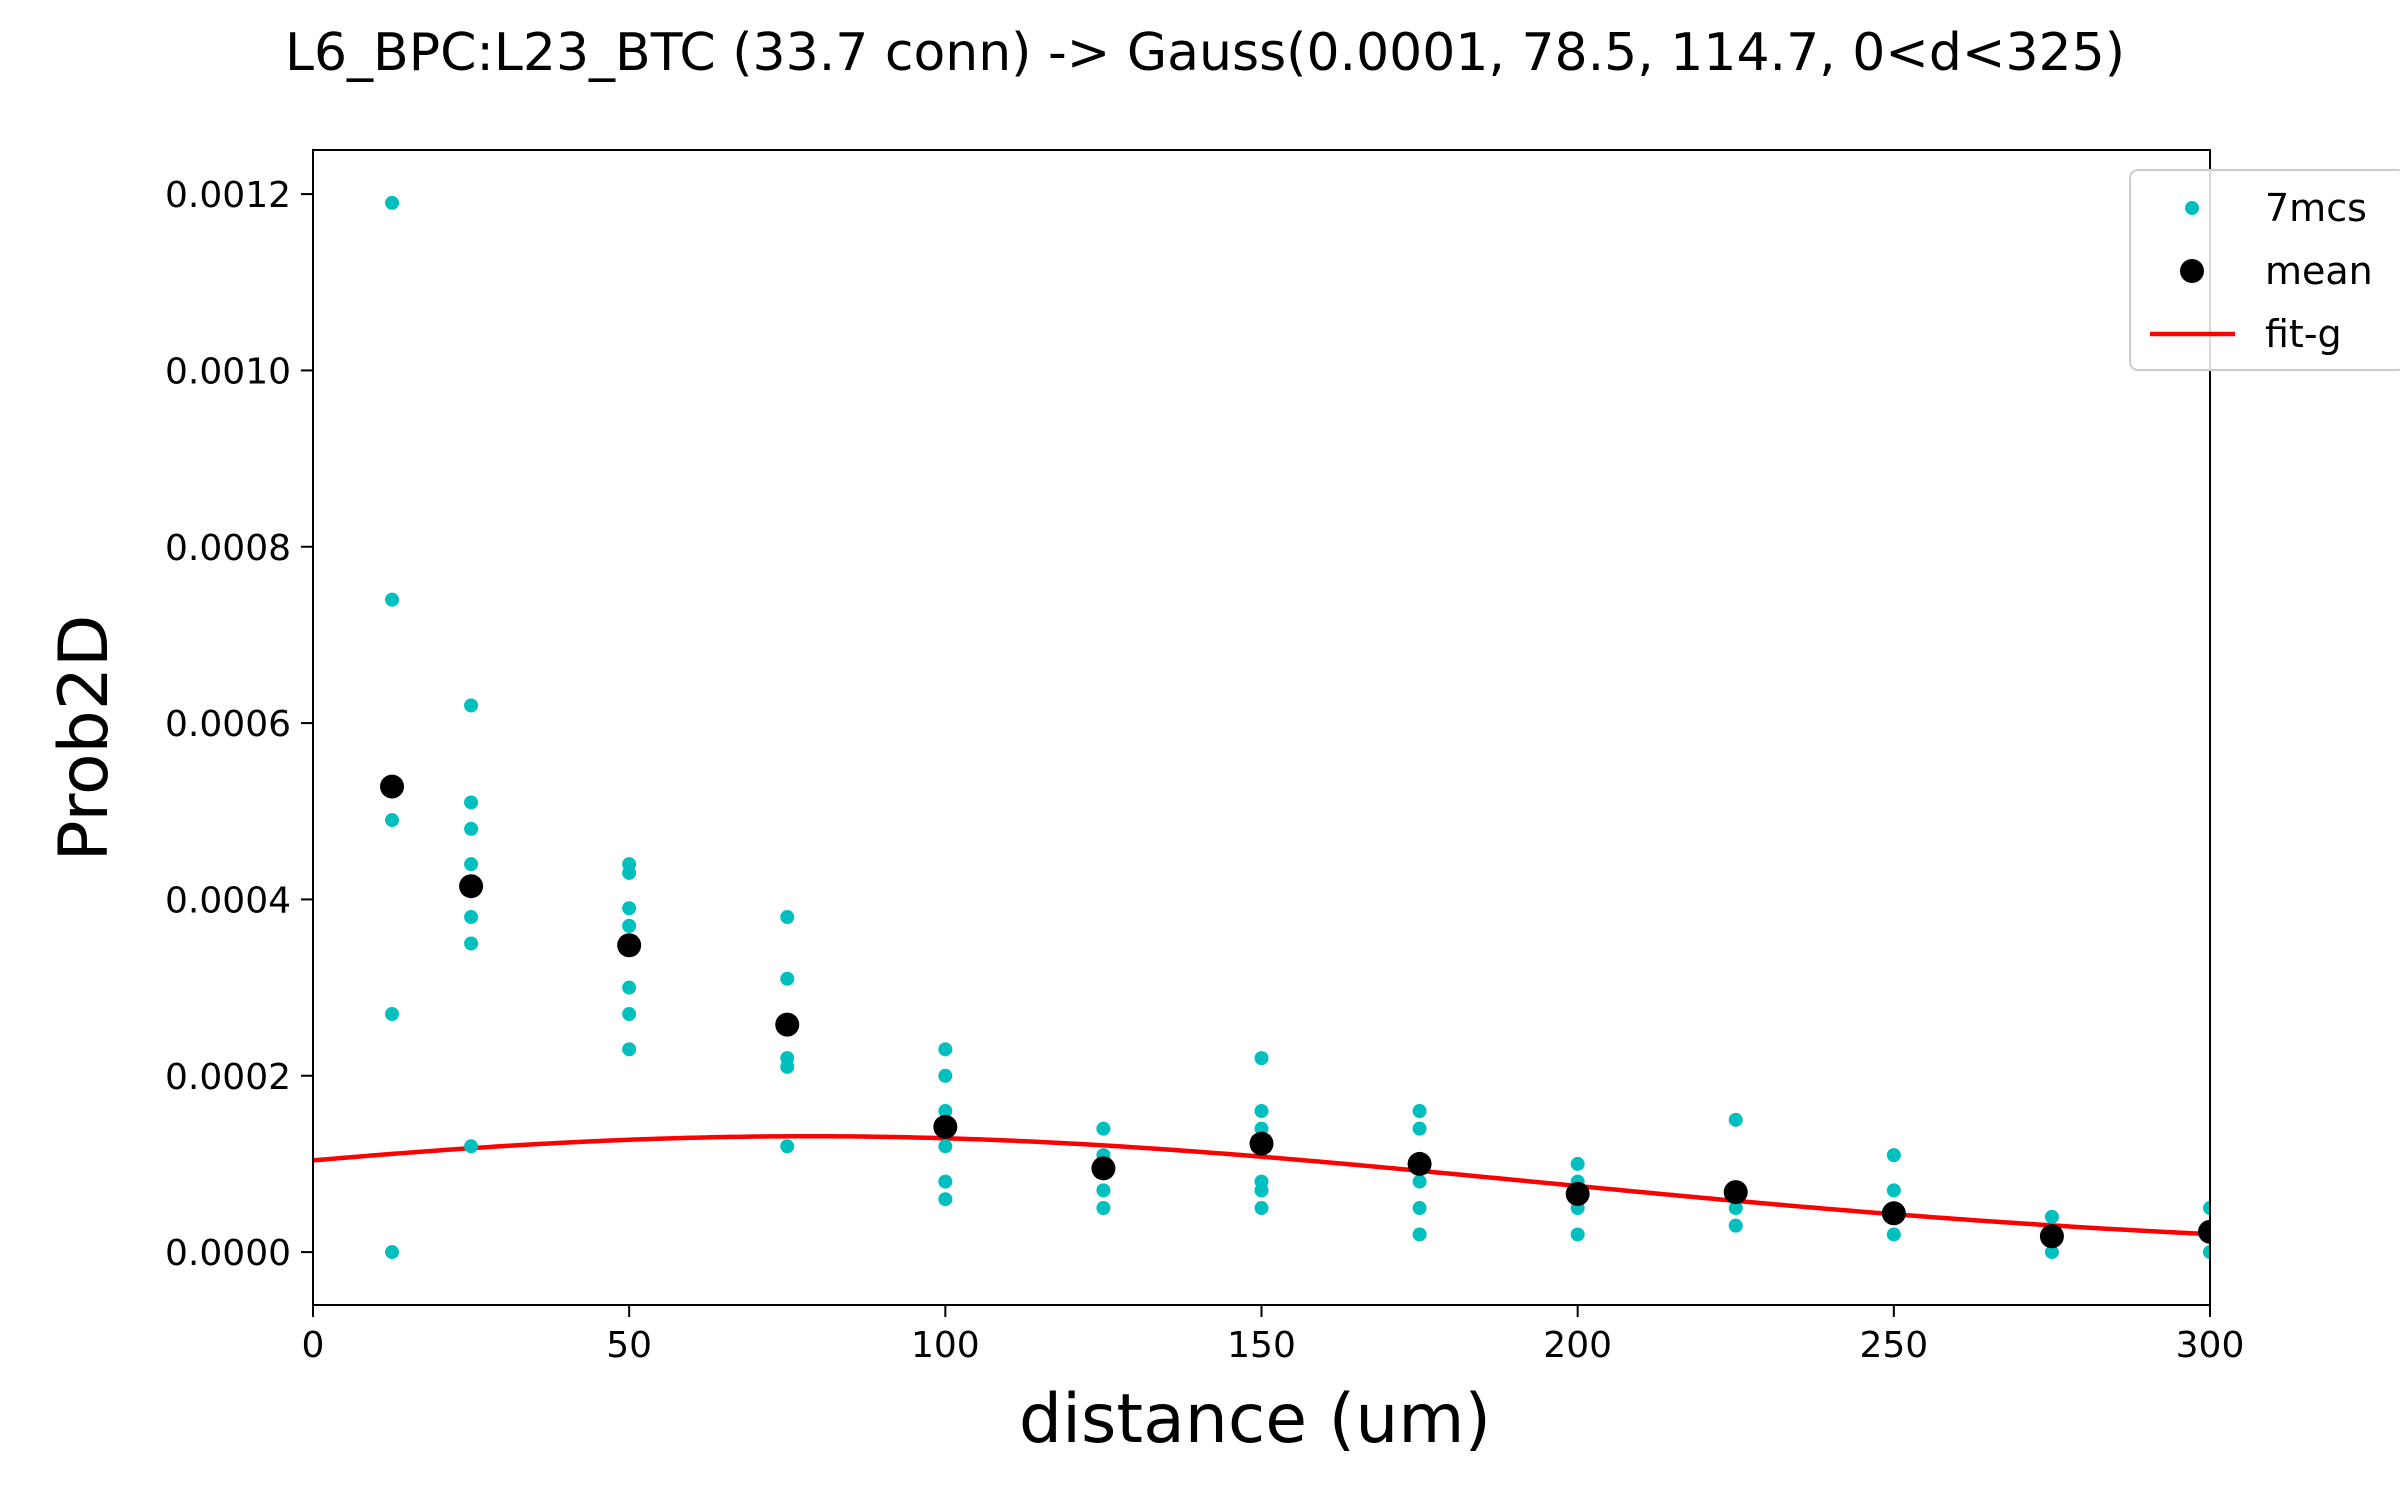  Describe the element at coordinates (228, 1253) in the screenshot. I see `y-tick-label: 0.0000` at that location.